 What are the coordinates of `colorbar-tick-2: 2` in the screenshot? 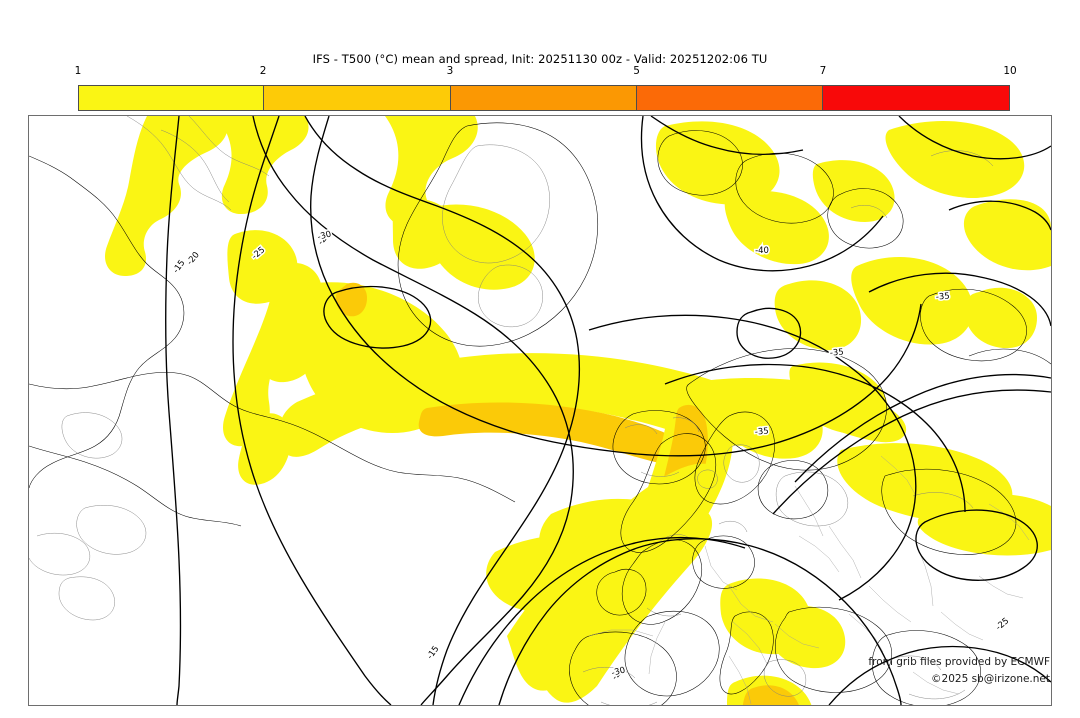 It's located at (263, 71).